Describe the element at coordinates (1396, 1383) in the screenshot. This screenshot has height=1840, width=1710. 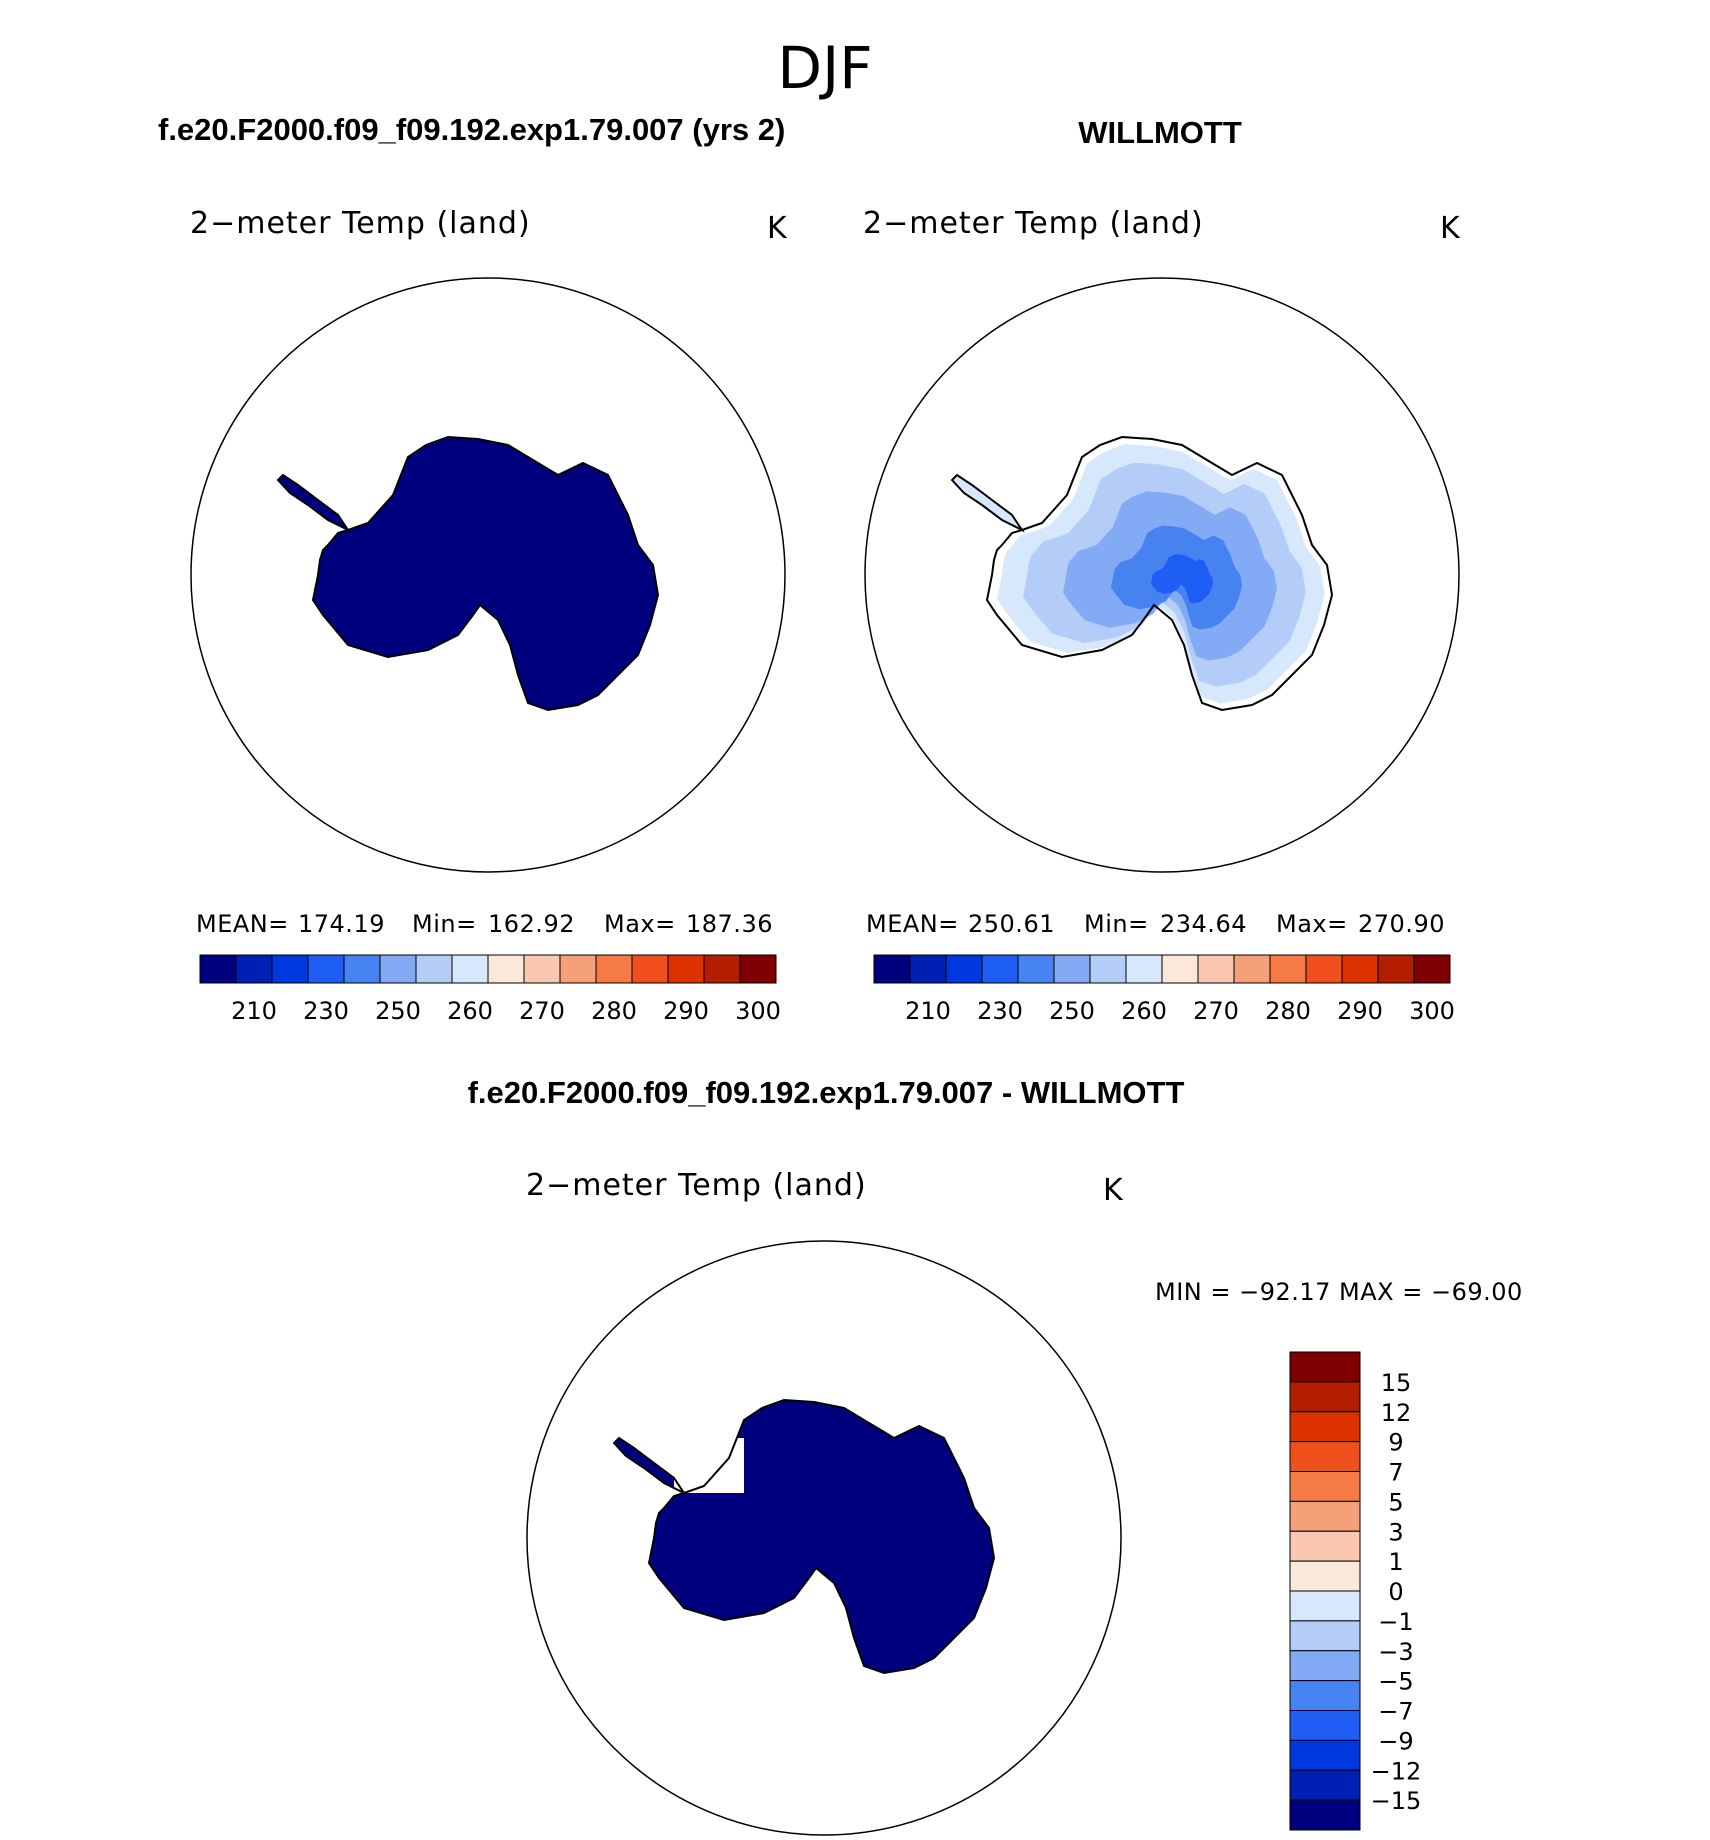
I see `colorbar-tick-label: 15` at that location.